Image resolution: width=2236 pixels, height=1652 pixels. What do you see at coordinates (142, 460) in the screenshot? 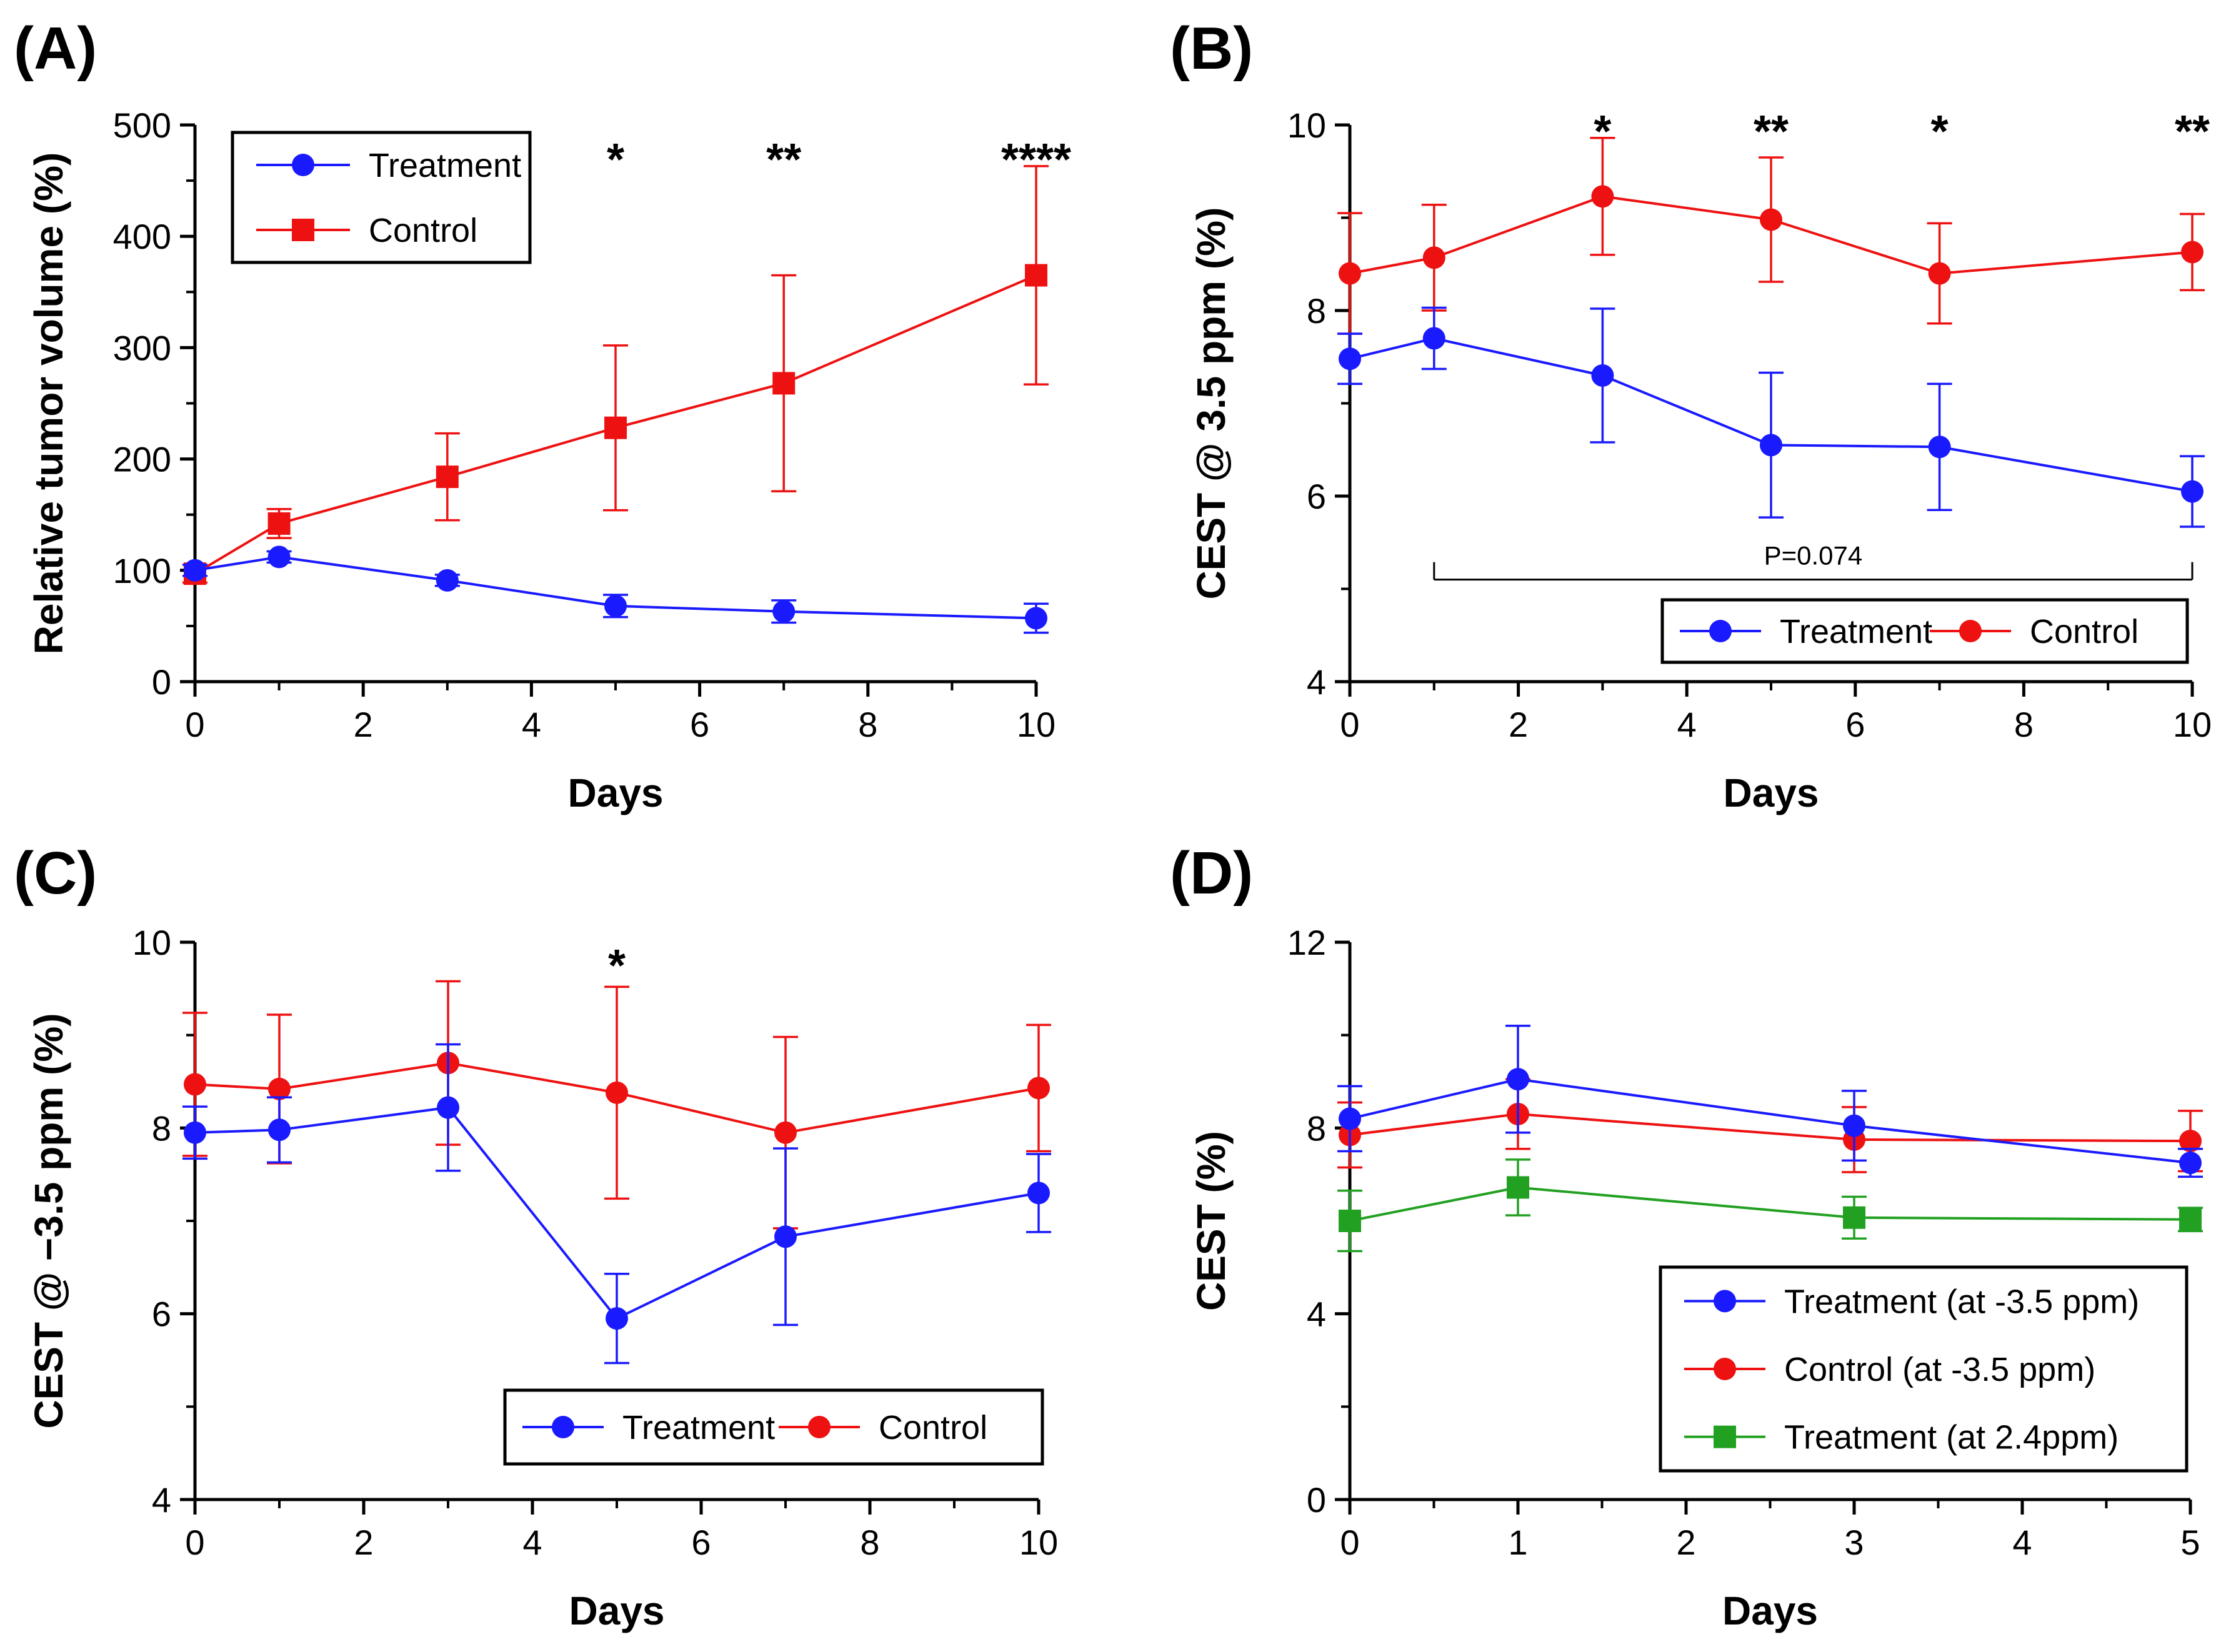
I see `y-tick-label: 200` at bounding box center [142, 460].